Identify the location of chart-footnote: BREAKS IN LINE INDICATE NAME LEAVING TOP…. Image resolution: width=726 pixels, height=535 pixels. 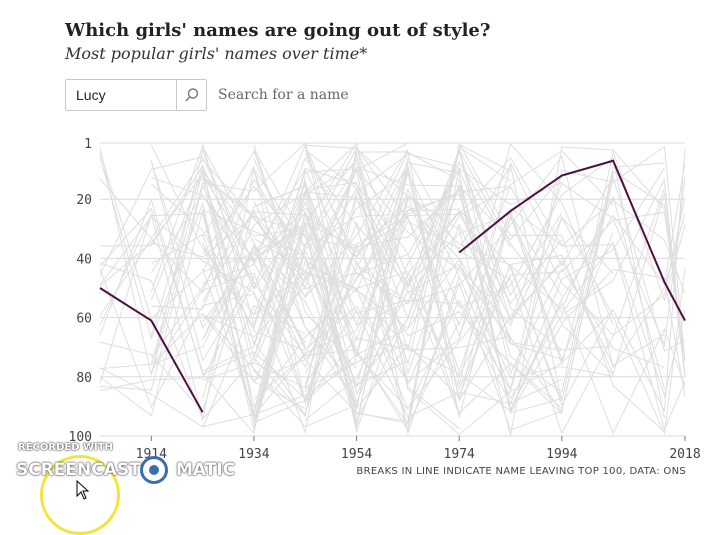
(521, 471).